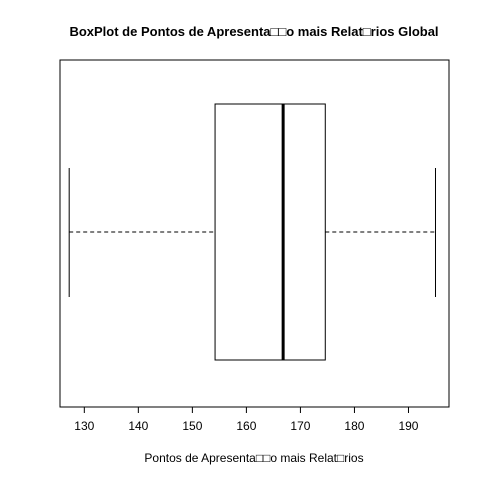 This screenshot has height=480, width=480. I want to click on x-axis: 130 140 150 160 170 180 190, so click(246, 419).